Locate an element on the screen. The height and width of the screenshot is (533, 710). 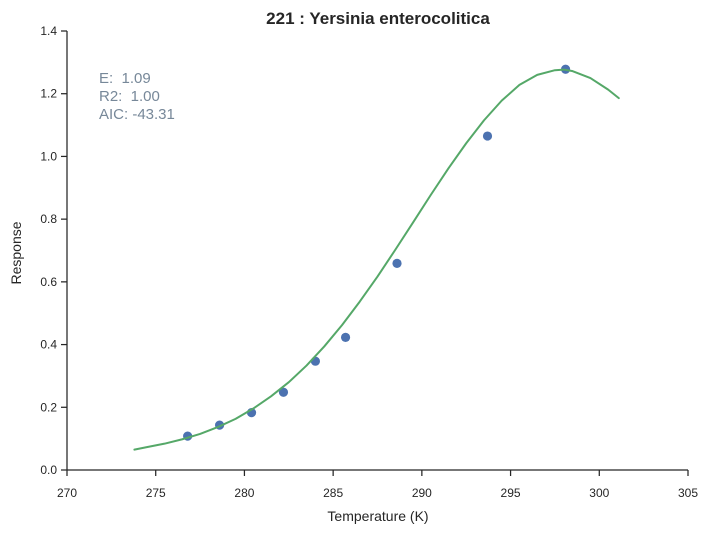
y-tick-label: 0.2 is located at coordinates (48, 407).